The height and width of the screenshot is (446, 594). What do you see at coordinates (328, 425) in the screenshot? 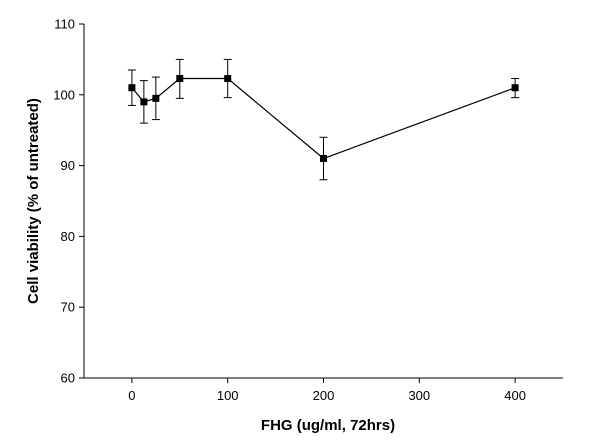
I see `x-axis-title: FHG (ug/ml, 72hrs)` at bounding box center [328, 425].